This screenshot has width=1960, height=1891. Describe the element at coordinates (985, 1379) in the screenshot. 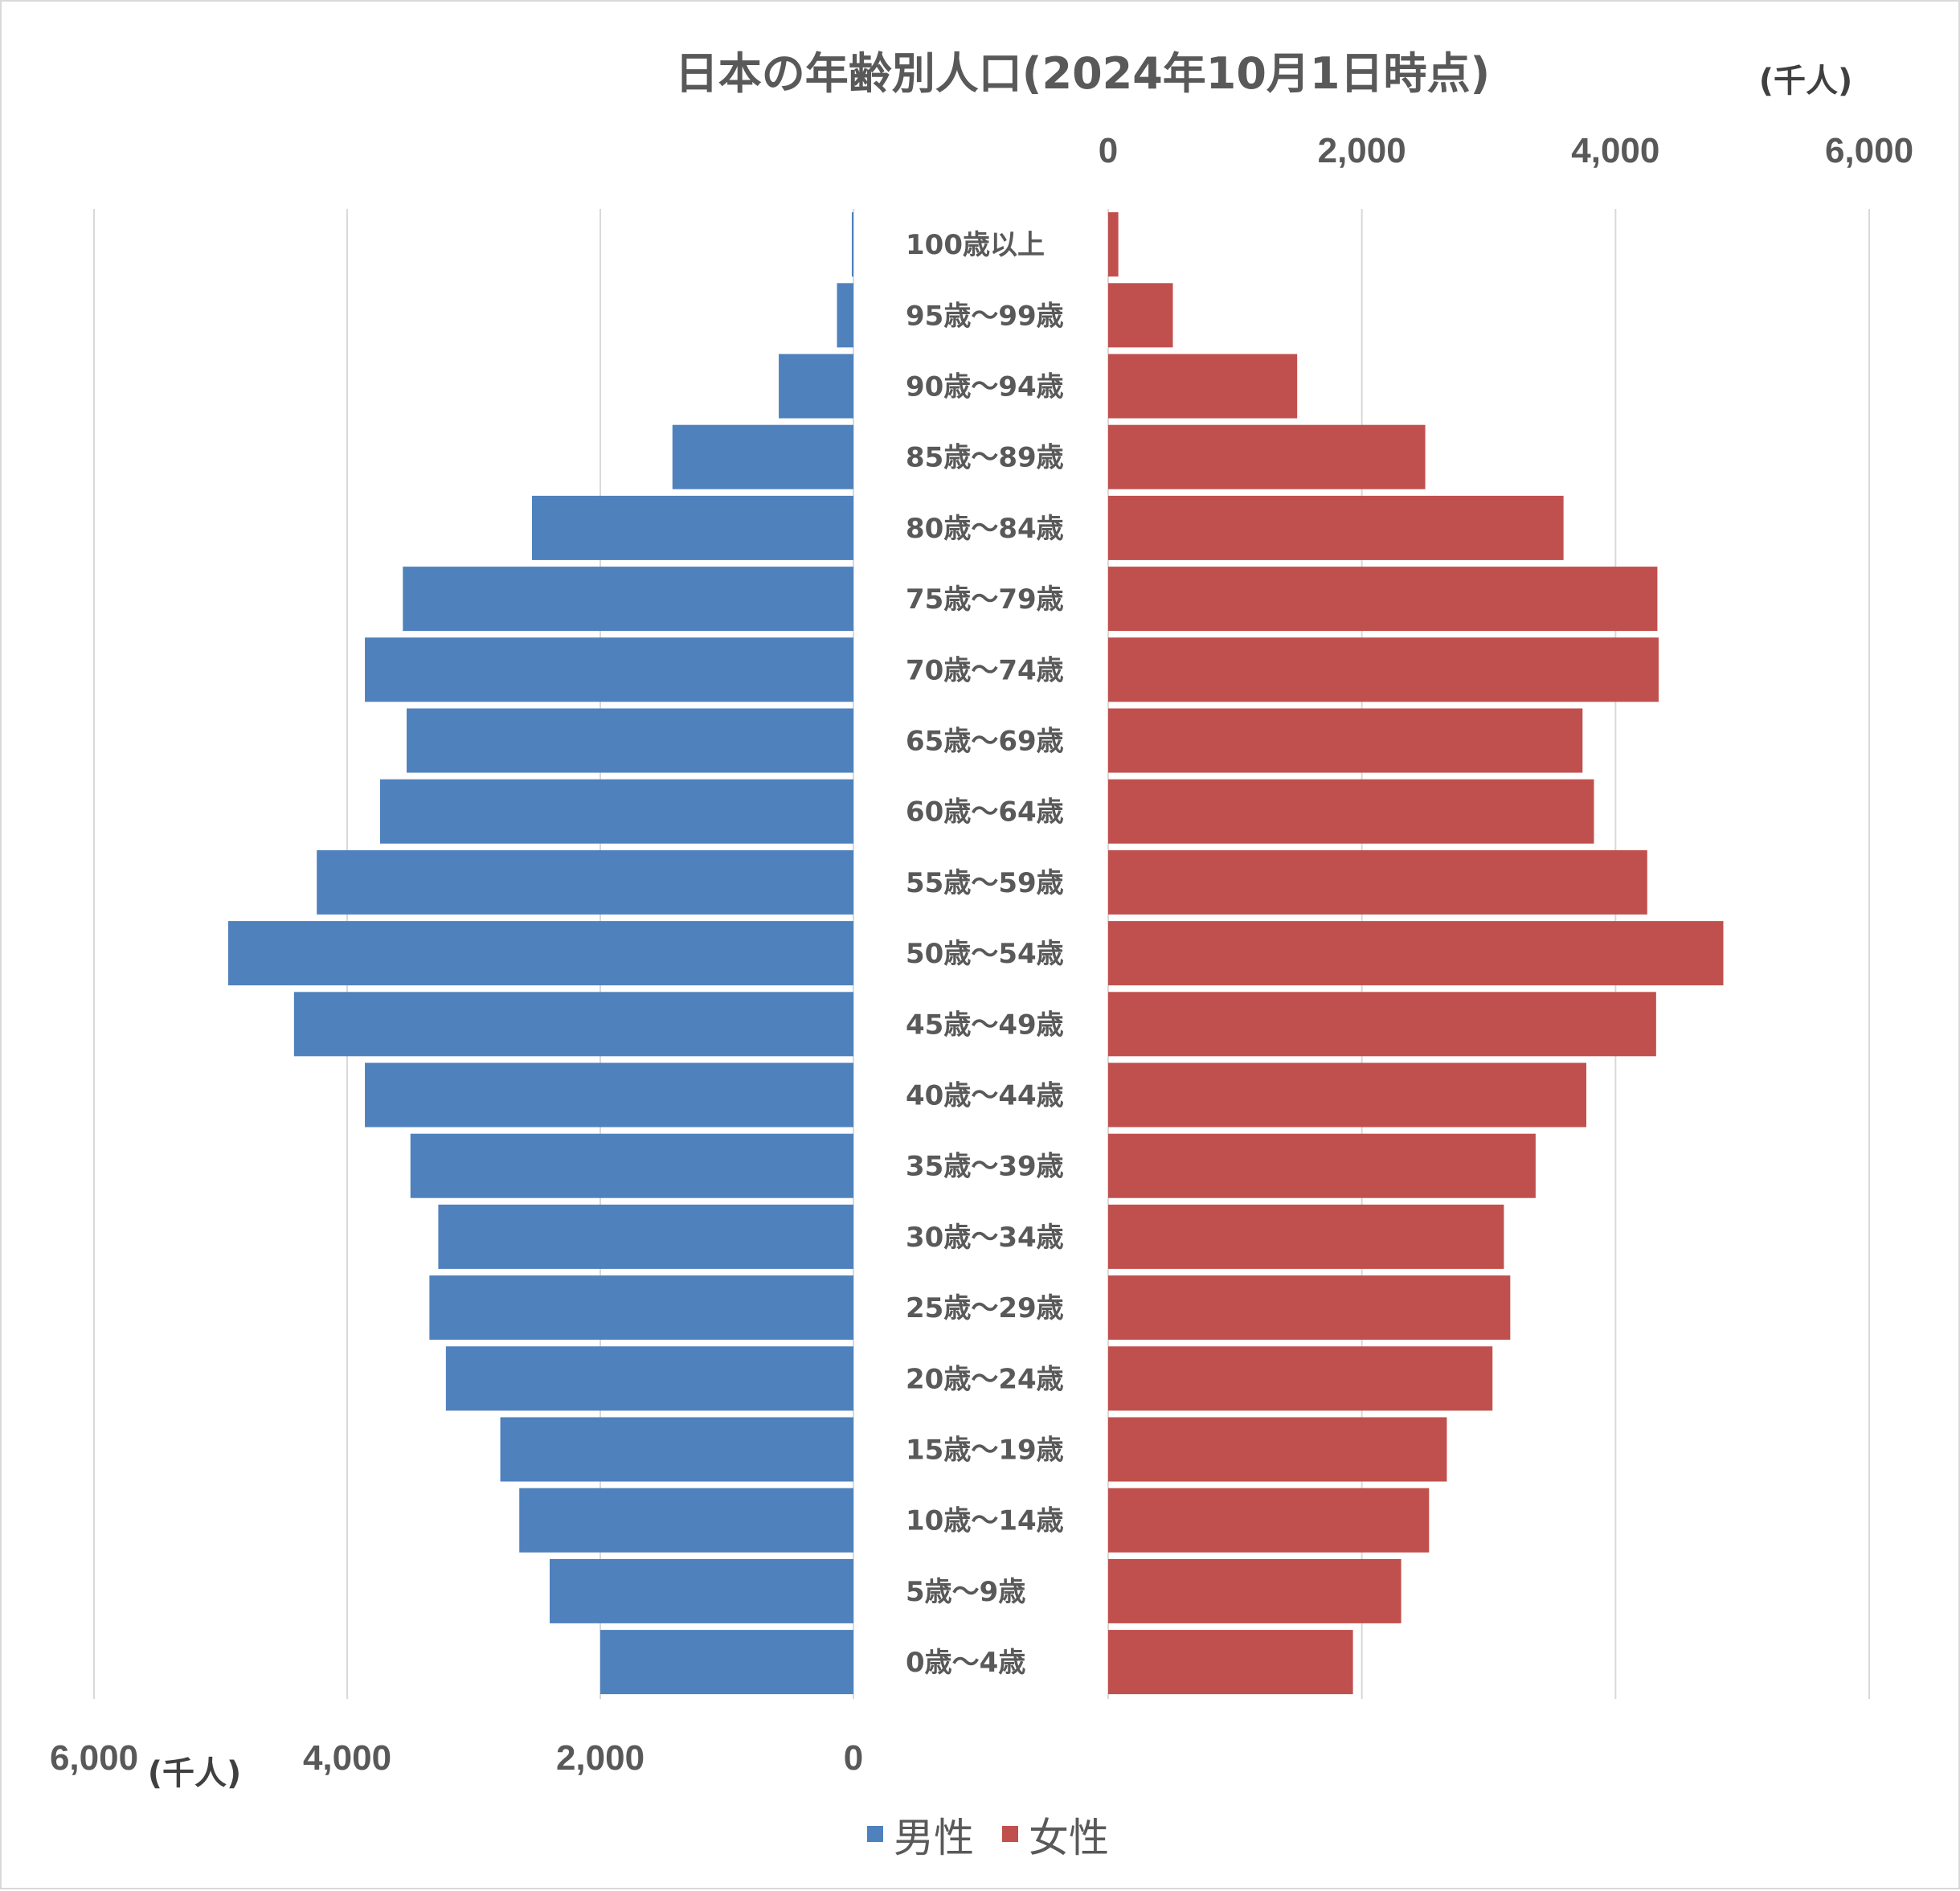

I see `category-label: 20歳〜24歳` at that location.